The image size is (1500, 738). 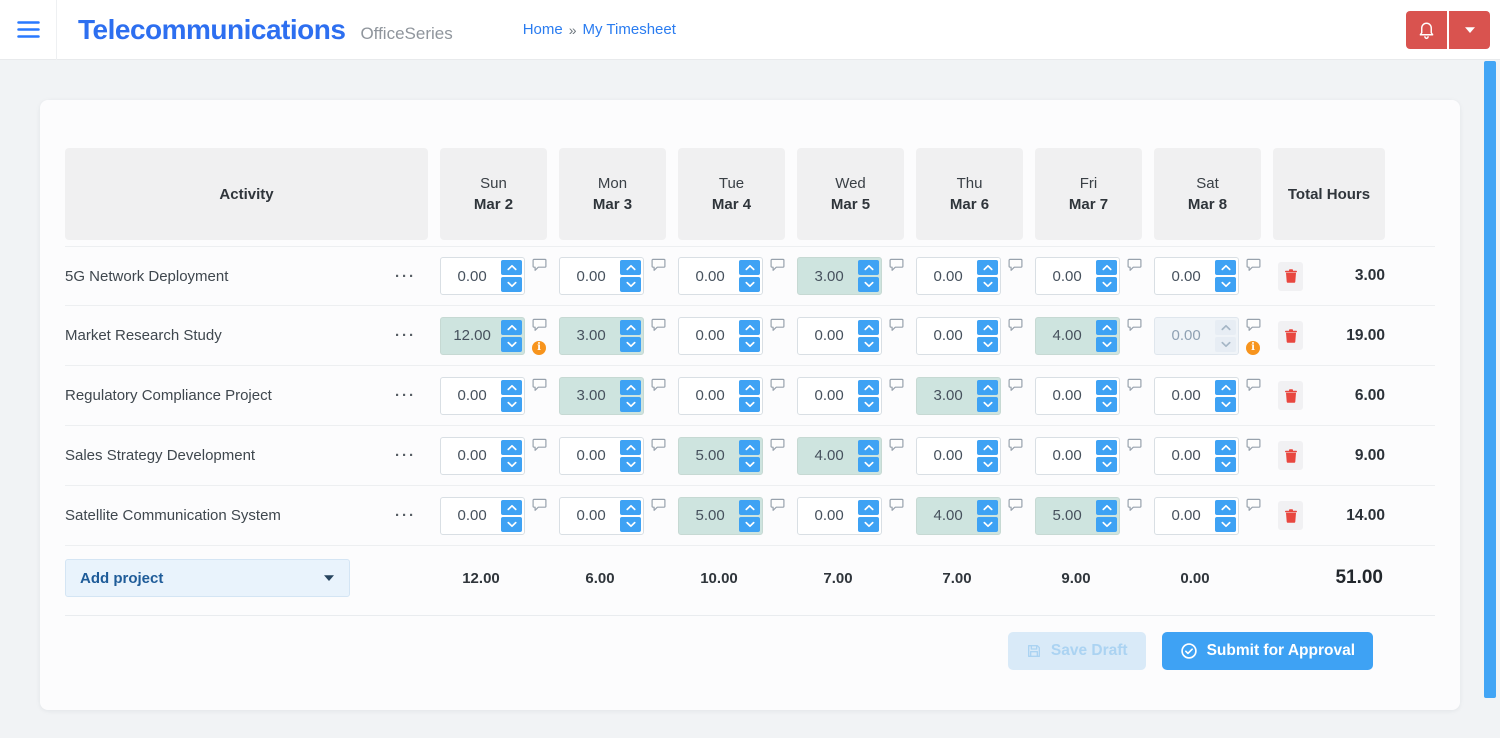 What do you see at coordinates (629, 29) in the screenshot?
I see `breadcrumb-current-link: My Timesheet` at bounding box center [629, 29].